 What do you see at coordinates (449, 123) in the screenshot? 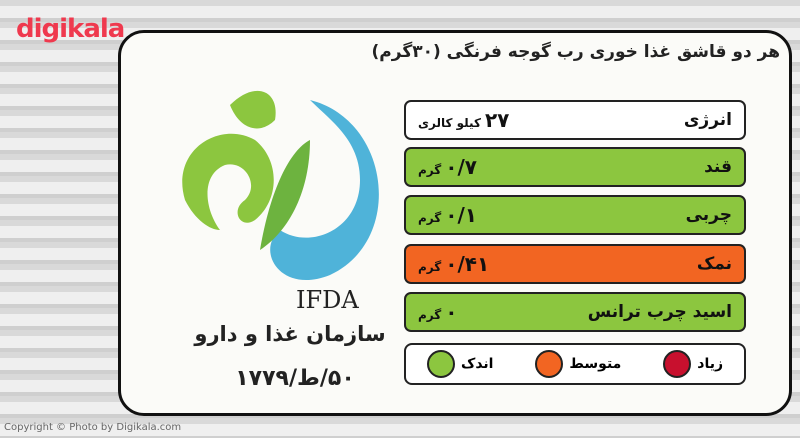
I see `nutrient-unit: کیلو کالری` at bounding box center [449, 123].